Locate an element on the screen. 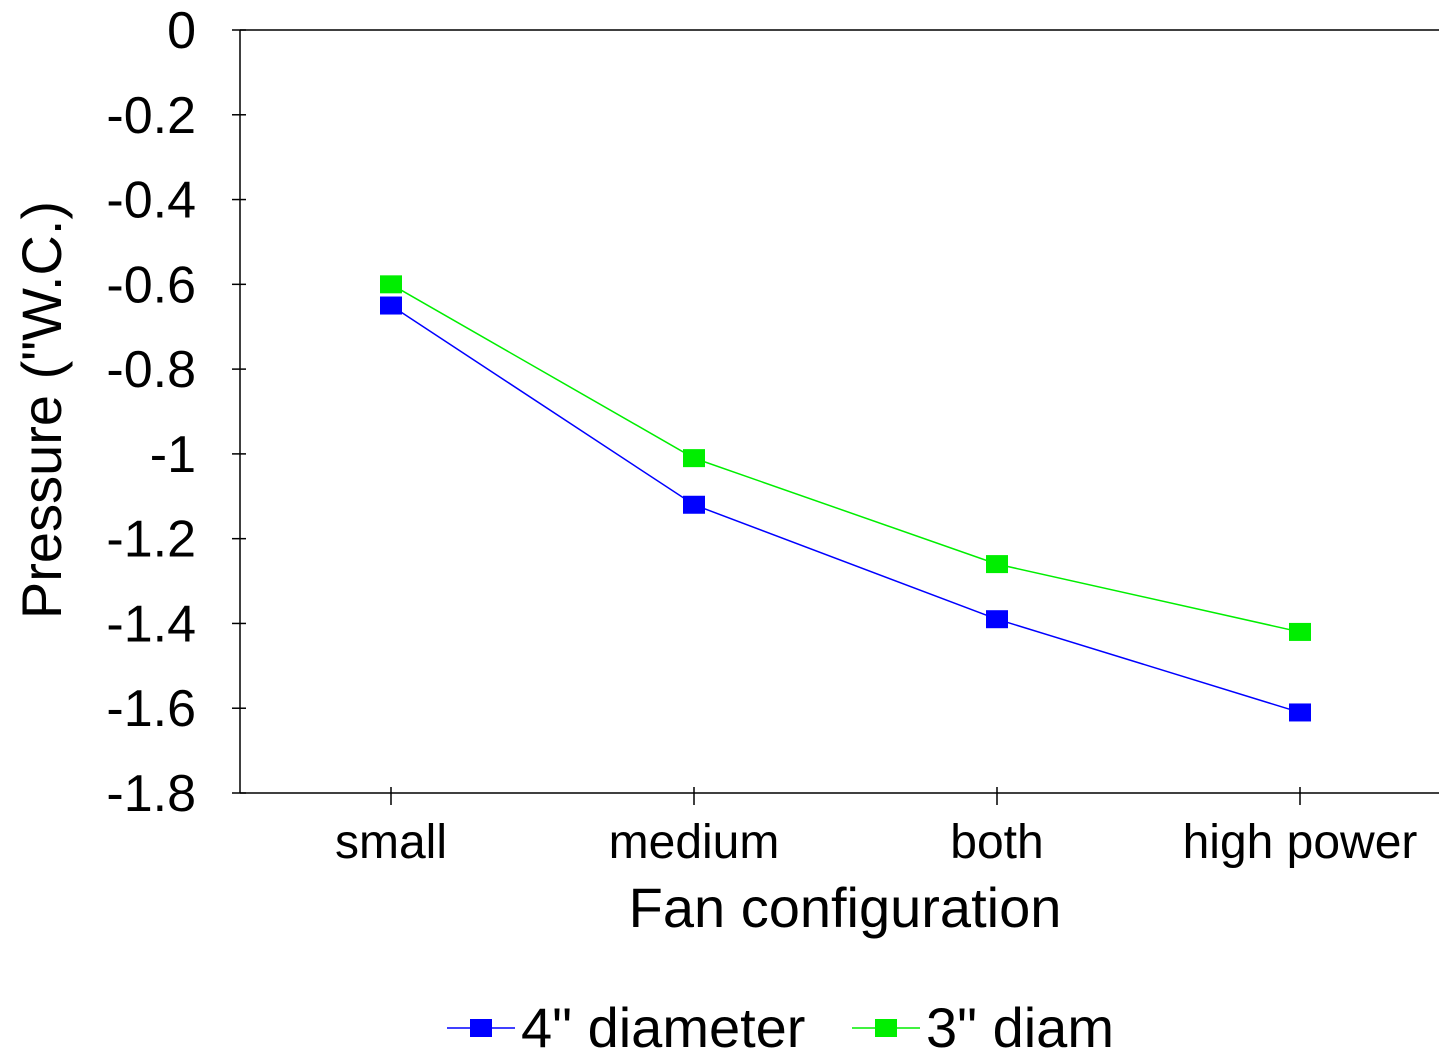  y-tick-label: -0.2 is located at coordinates (151, 116).